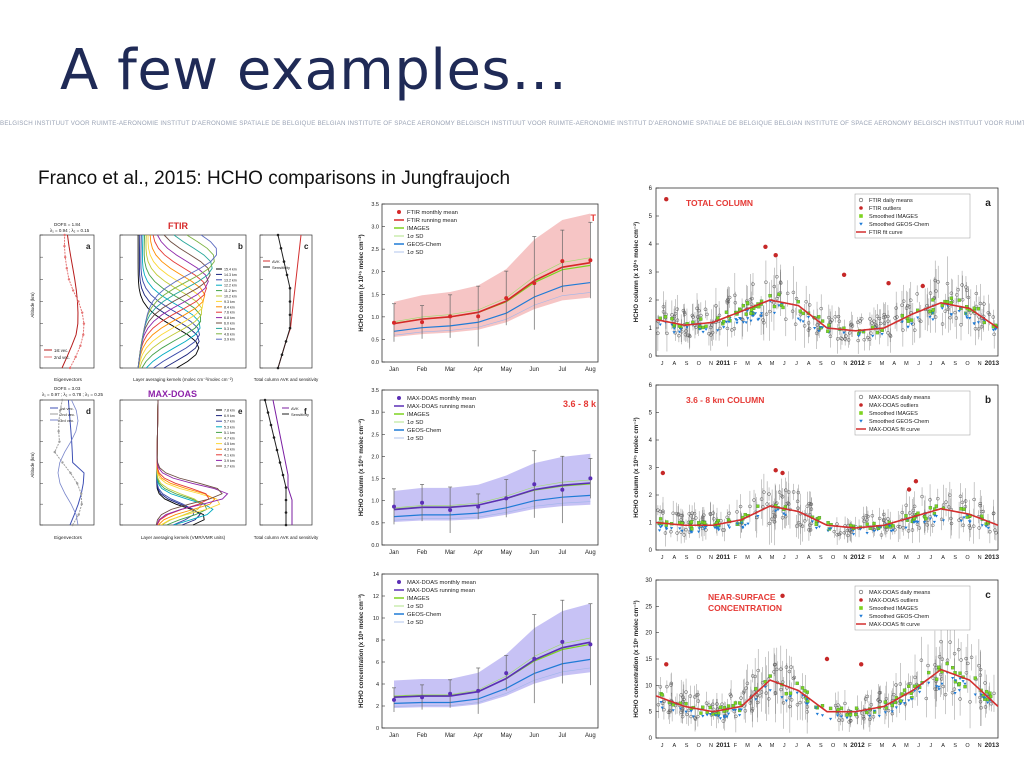  What do you see at coordinates (651, 441) in the screenshot?
I see `ts-ytick-label: 4` at bounding box center [651, 441].